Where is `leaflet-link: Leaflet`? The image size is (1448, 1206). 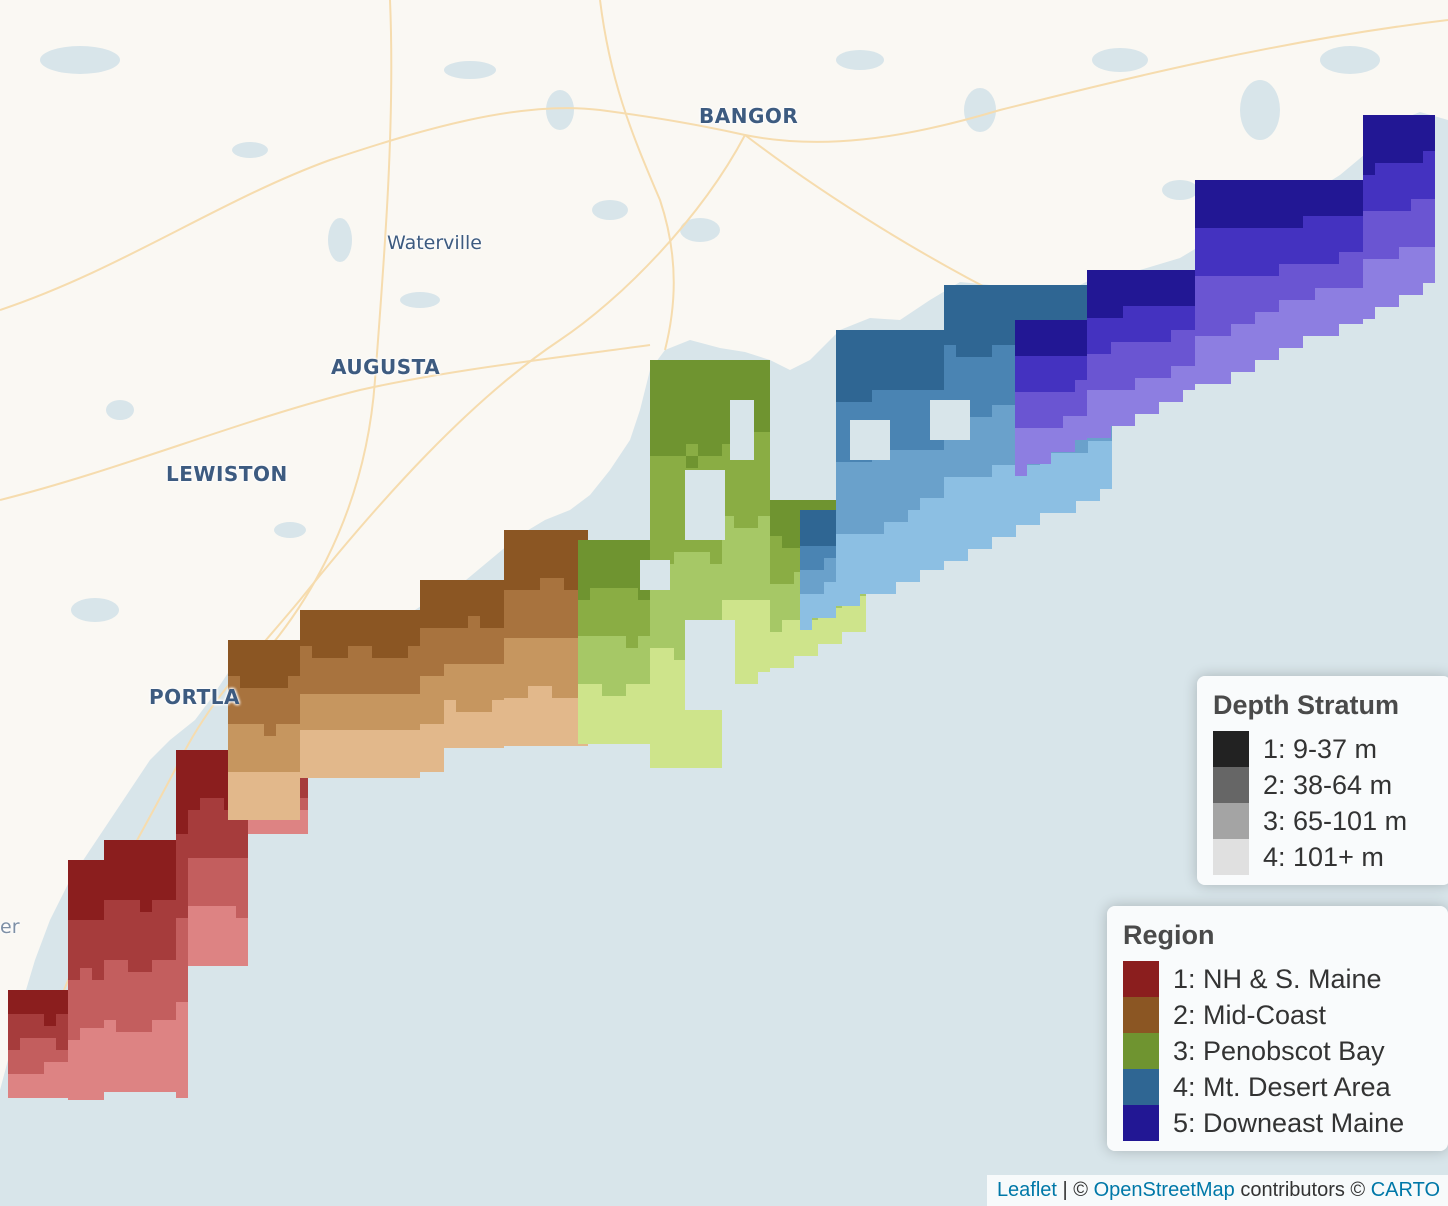 leaflet-link: Leaflet is located at coordinates (1026, 1190).